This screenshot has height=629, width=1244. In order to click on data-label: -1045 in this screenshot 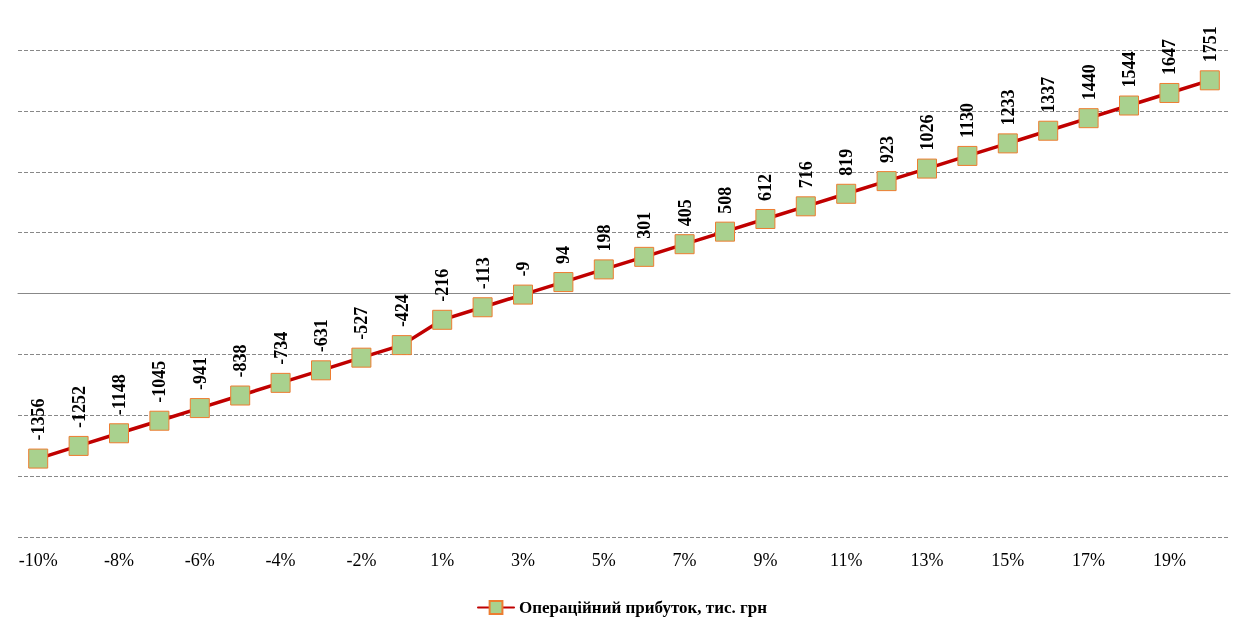, I will do `click(159, 381)`.